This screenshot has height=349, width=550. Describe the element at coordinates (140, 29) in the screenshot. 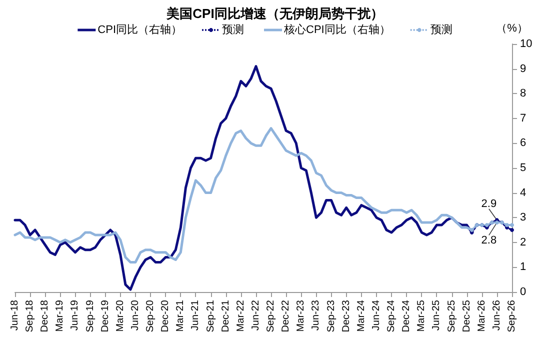

I see `legend-label: CPI同比（右轴）` at that location.